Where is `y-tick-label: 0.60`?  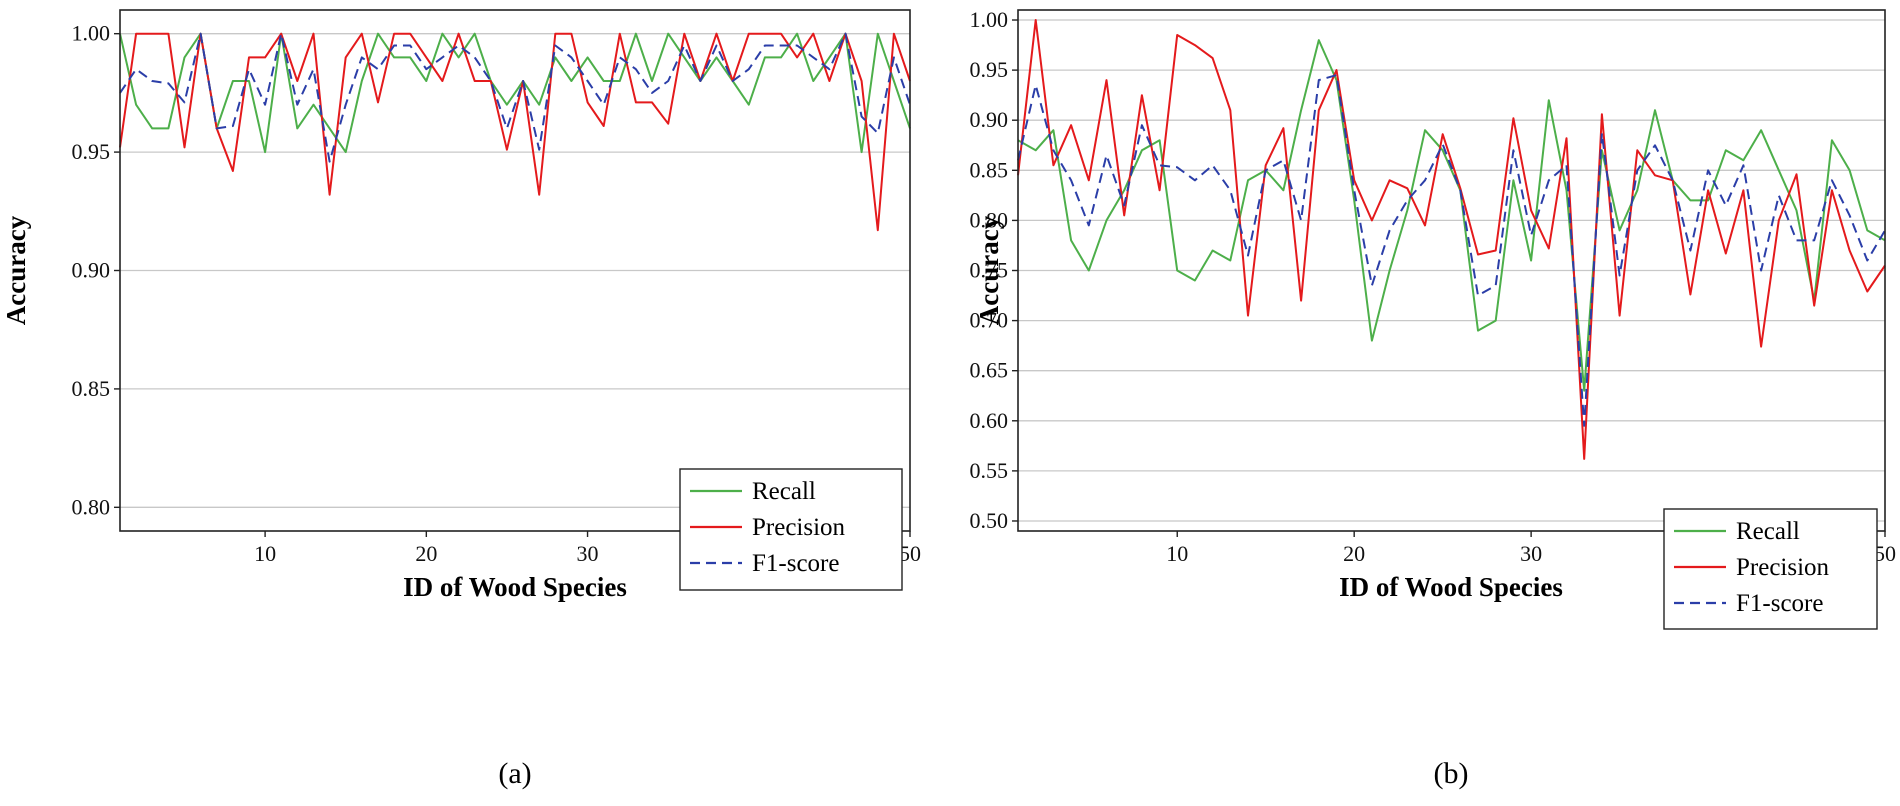
y-tick-label: 0.60 is located at coordinates (989, 420).